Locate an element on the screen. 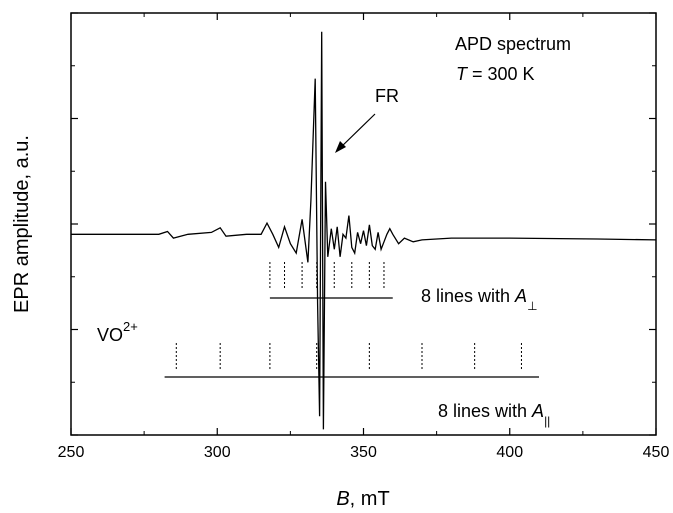 The image size is (673, 513). vo-label: VO2+ is located at coordinates (117, 332).